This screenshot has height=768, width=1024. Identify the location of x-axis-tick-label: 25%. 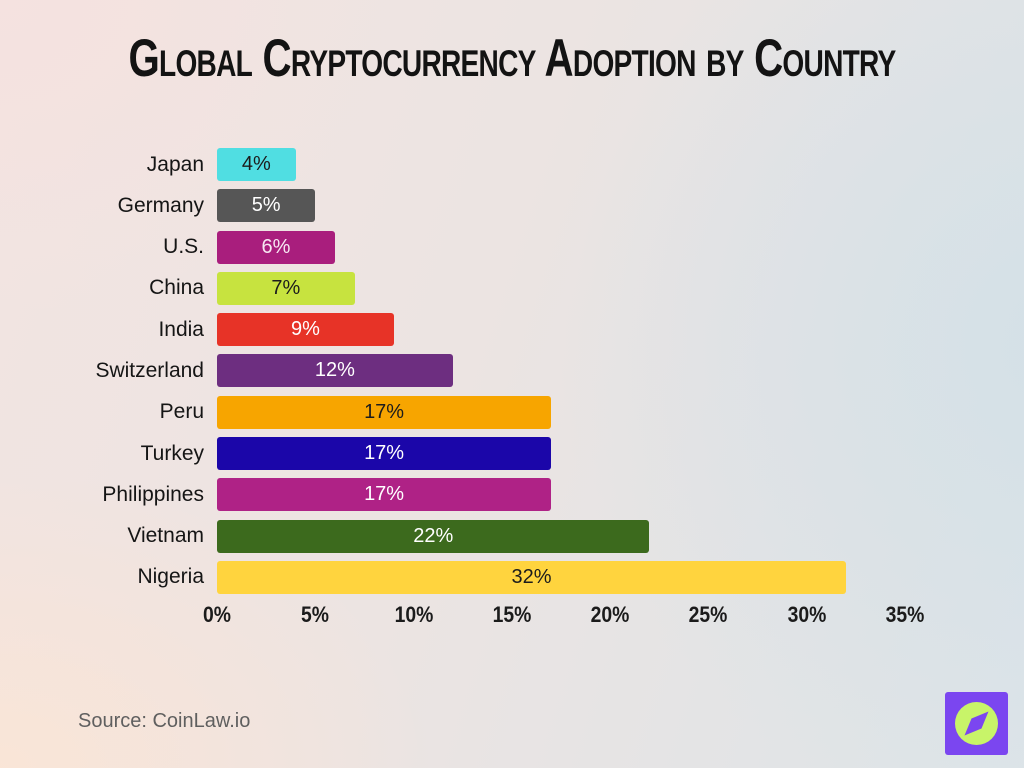
(708, 614).